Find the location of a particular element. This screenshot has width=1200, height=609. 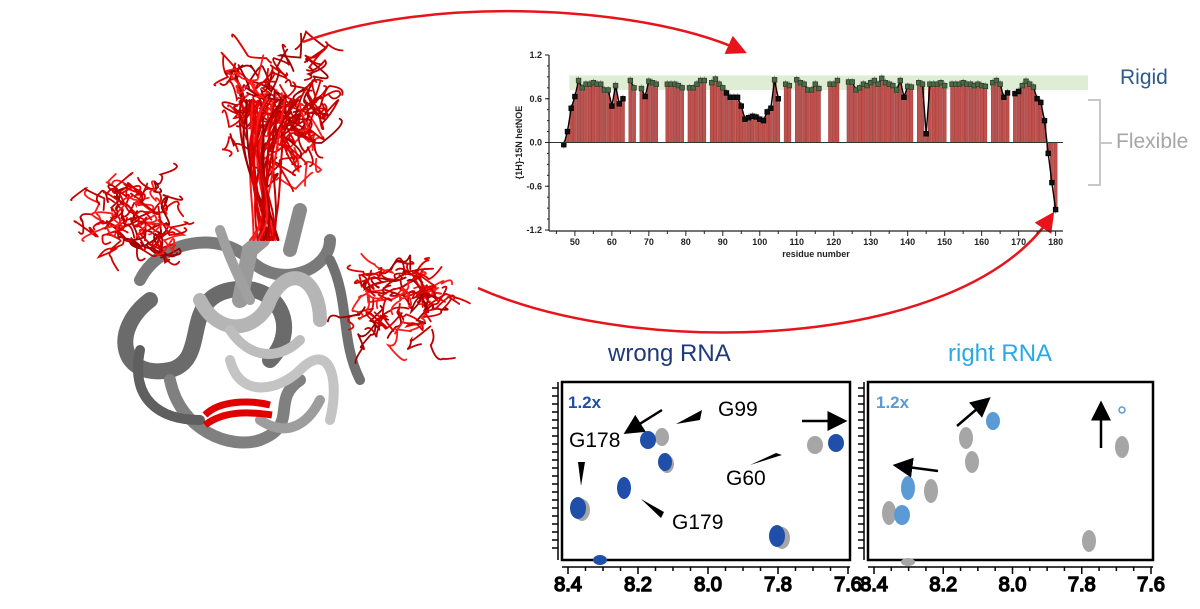

x-tick-label: 150 is located at coordinates (944, 242).